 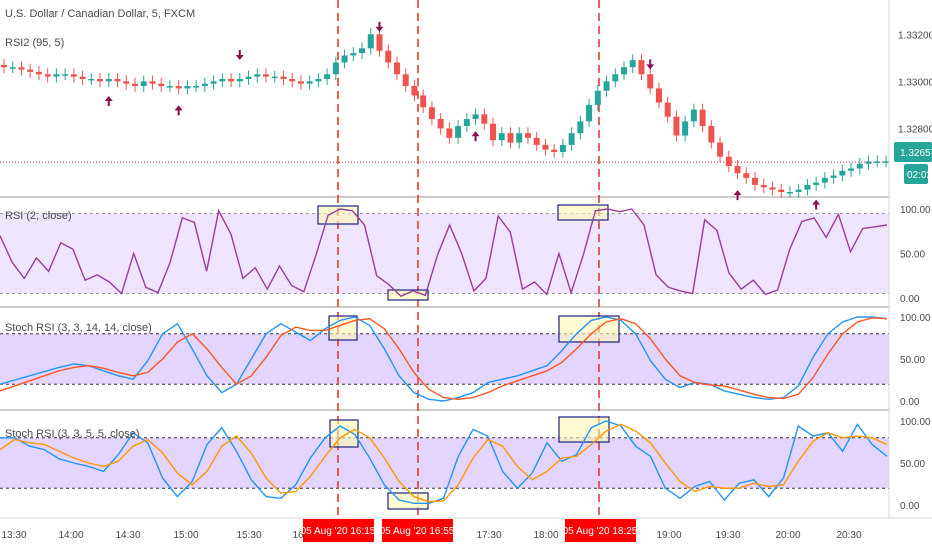 I want to click on series-line-3-k, so click(x=444, y=462).